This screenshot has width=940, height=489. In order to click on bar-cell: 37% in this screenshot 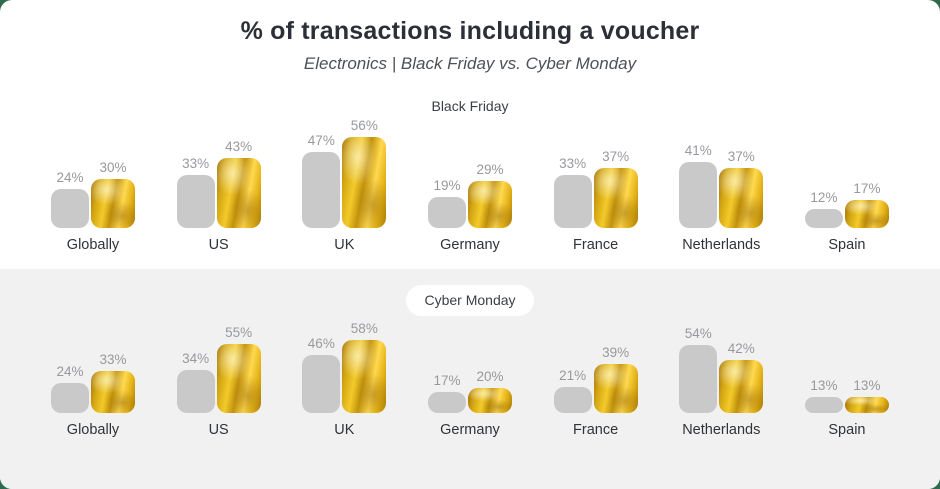, I will do `click(615, 188)`.